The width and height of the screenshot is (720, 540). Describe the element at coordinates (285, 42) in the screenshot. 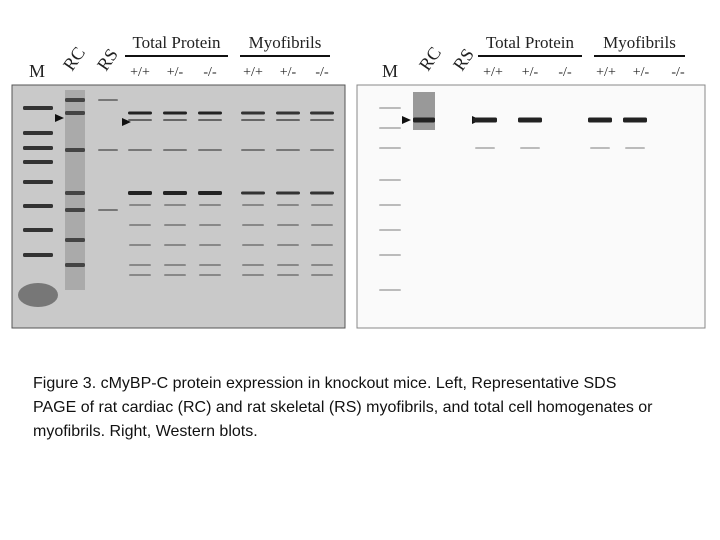

I see `group-title: Myofibrils` at that location.